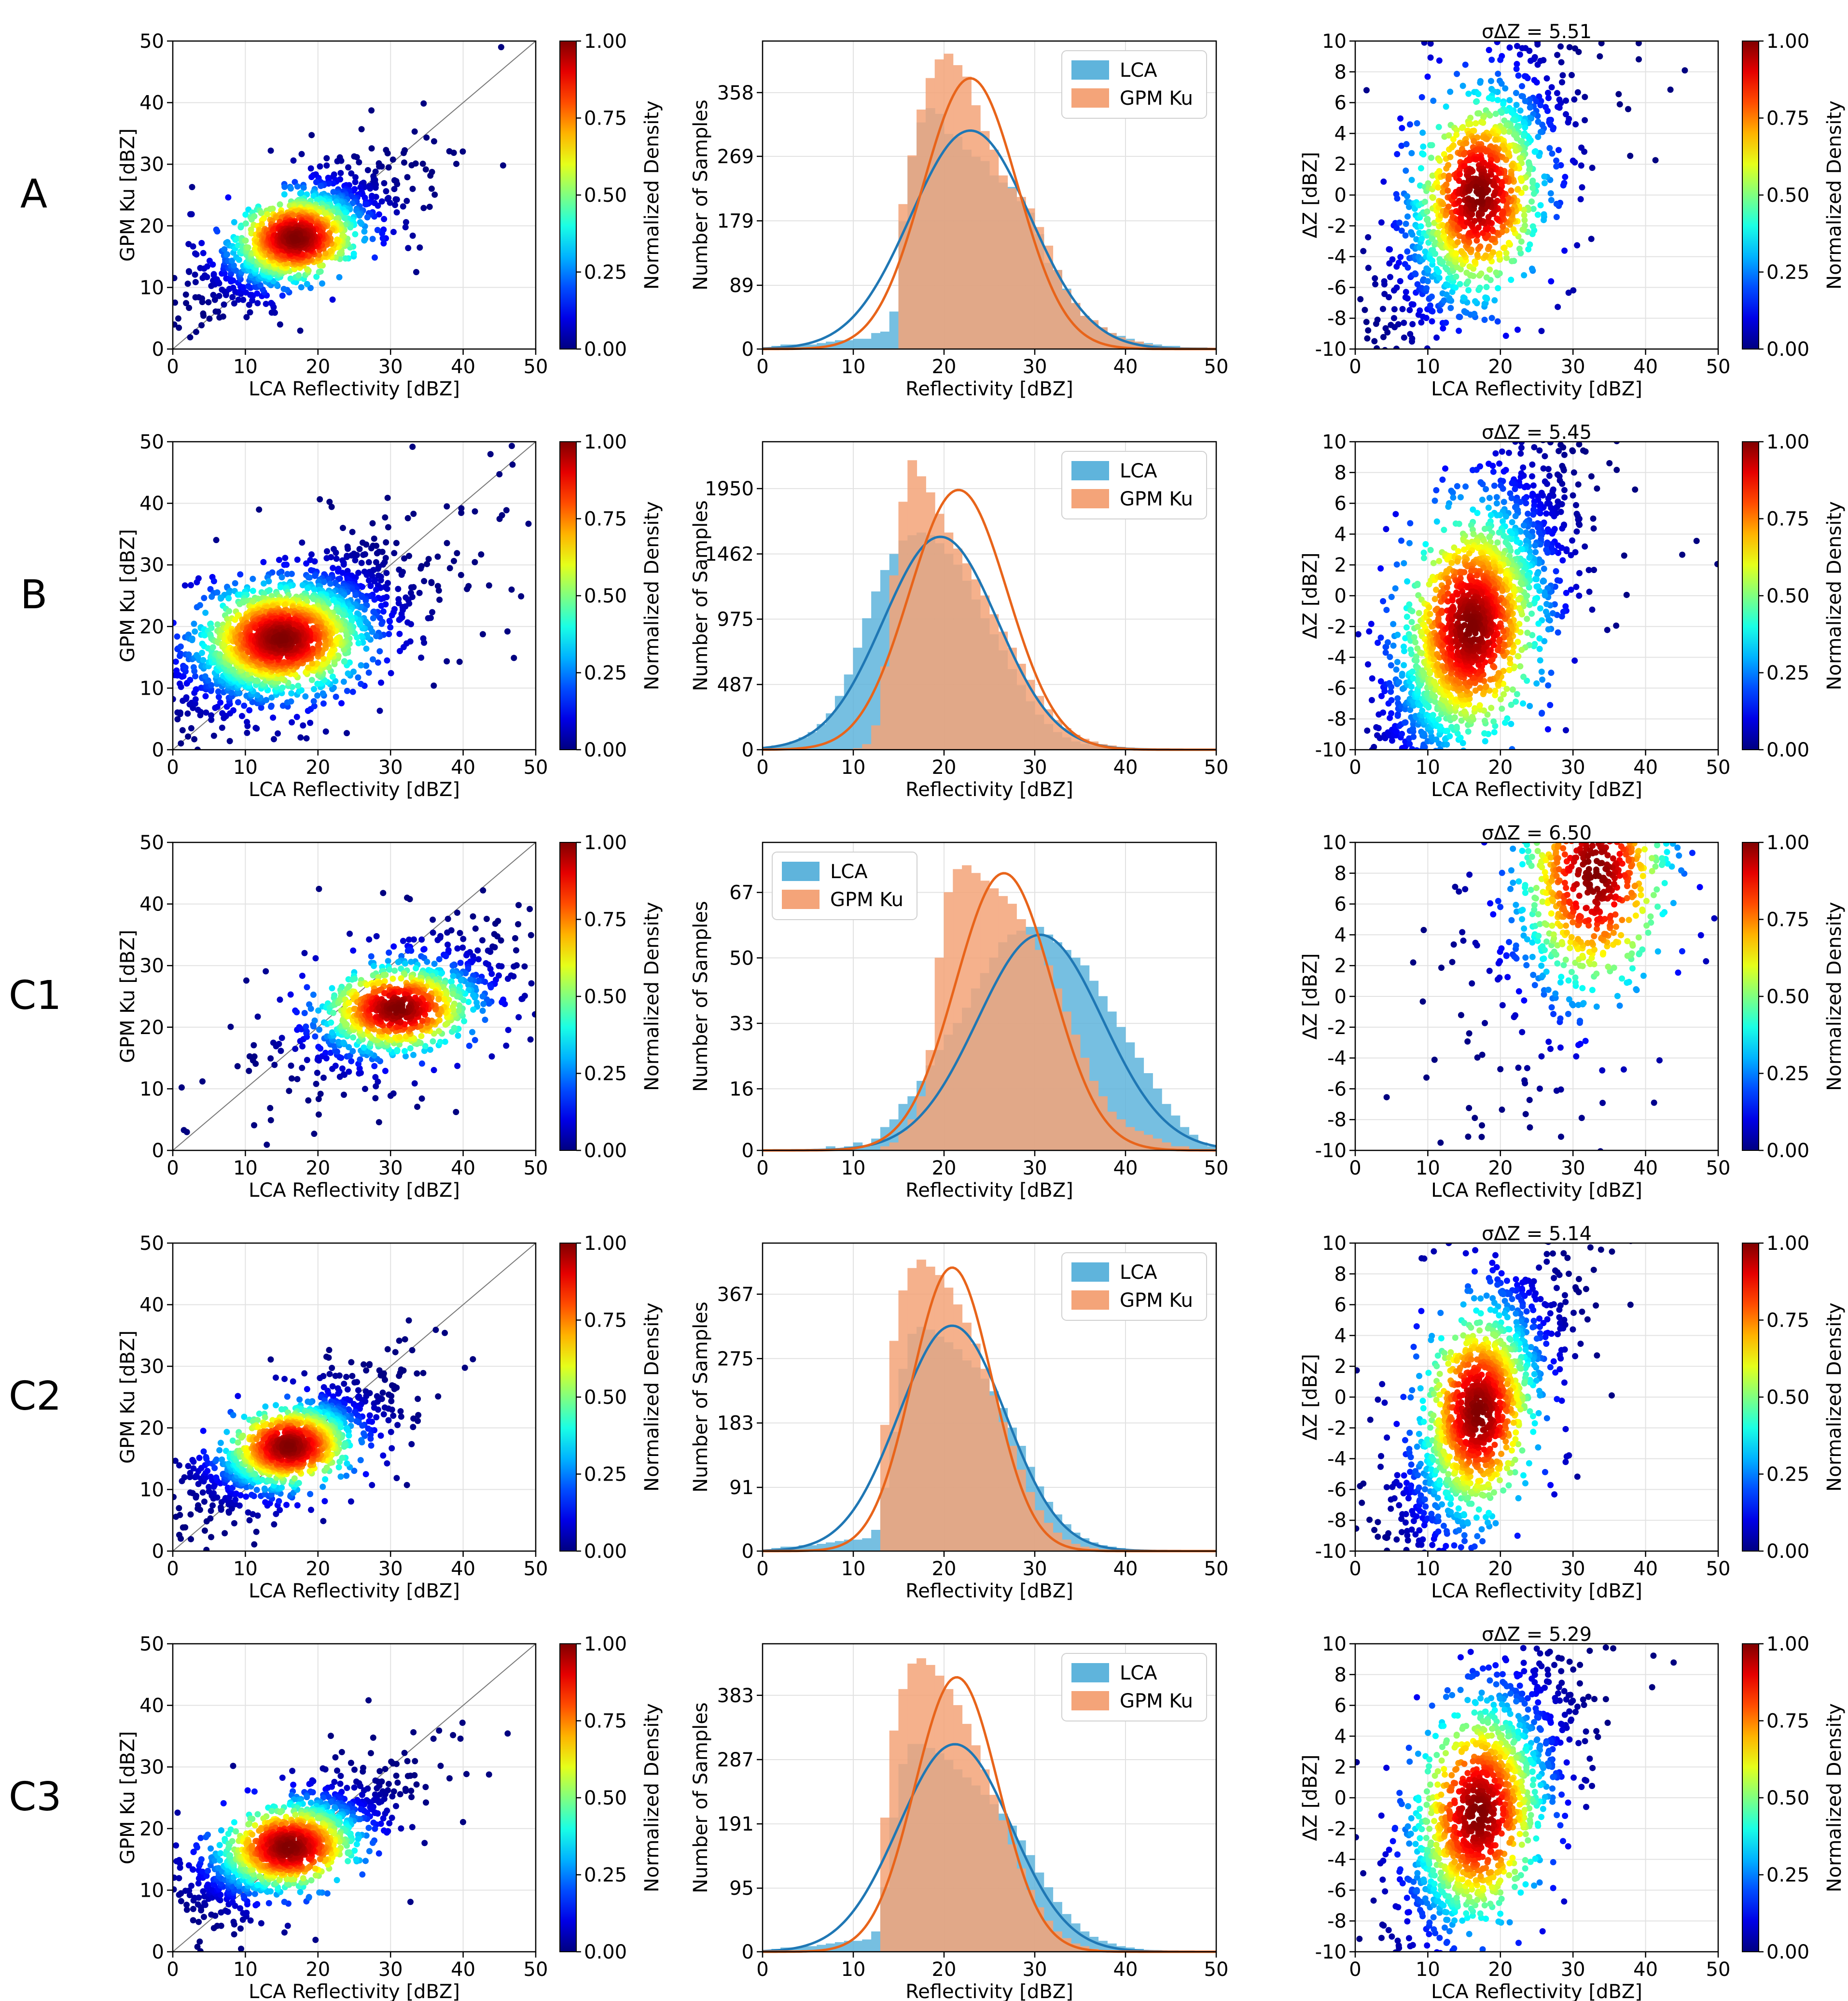 This screenshot has height=2001, width=1848. What do you see at coordinates (1090, 470) in the screenshot?
I see `row-b-histogram-legend-swatch` at bounding box center [1090, 470].